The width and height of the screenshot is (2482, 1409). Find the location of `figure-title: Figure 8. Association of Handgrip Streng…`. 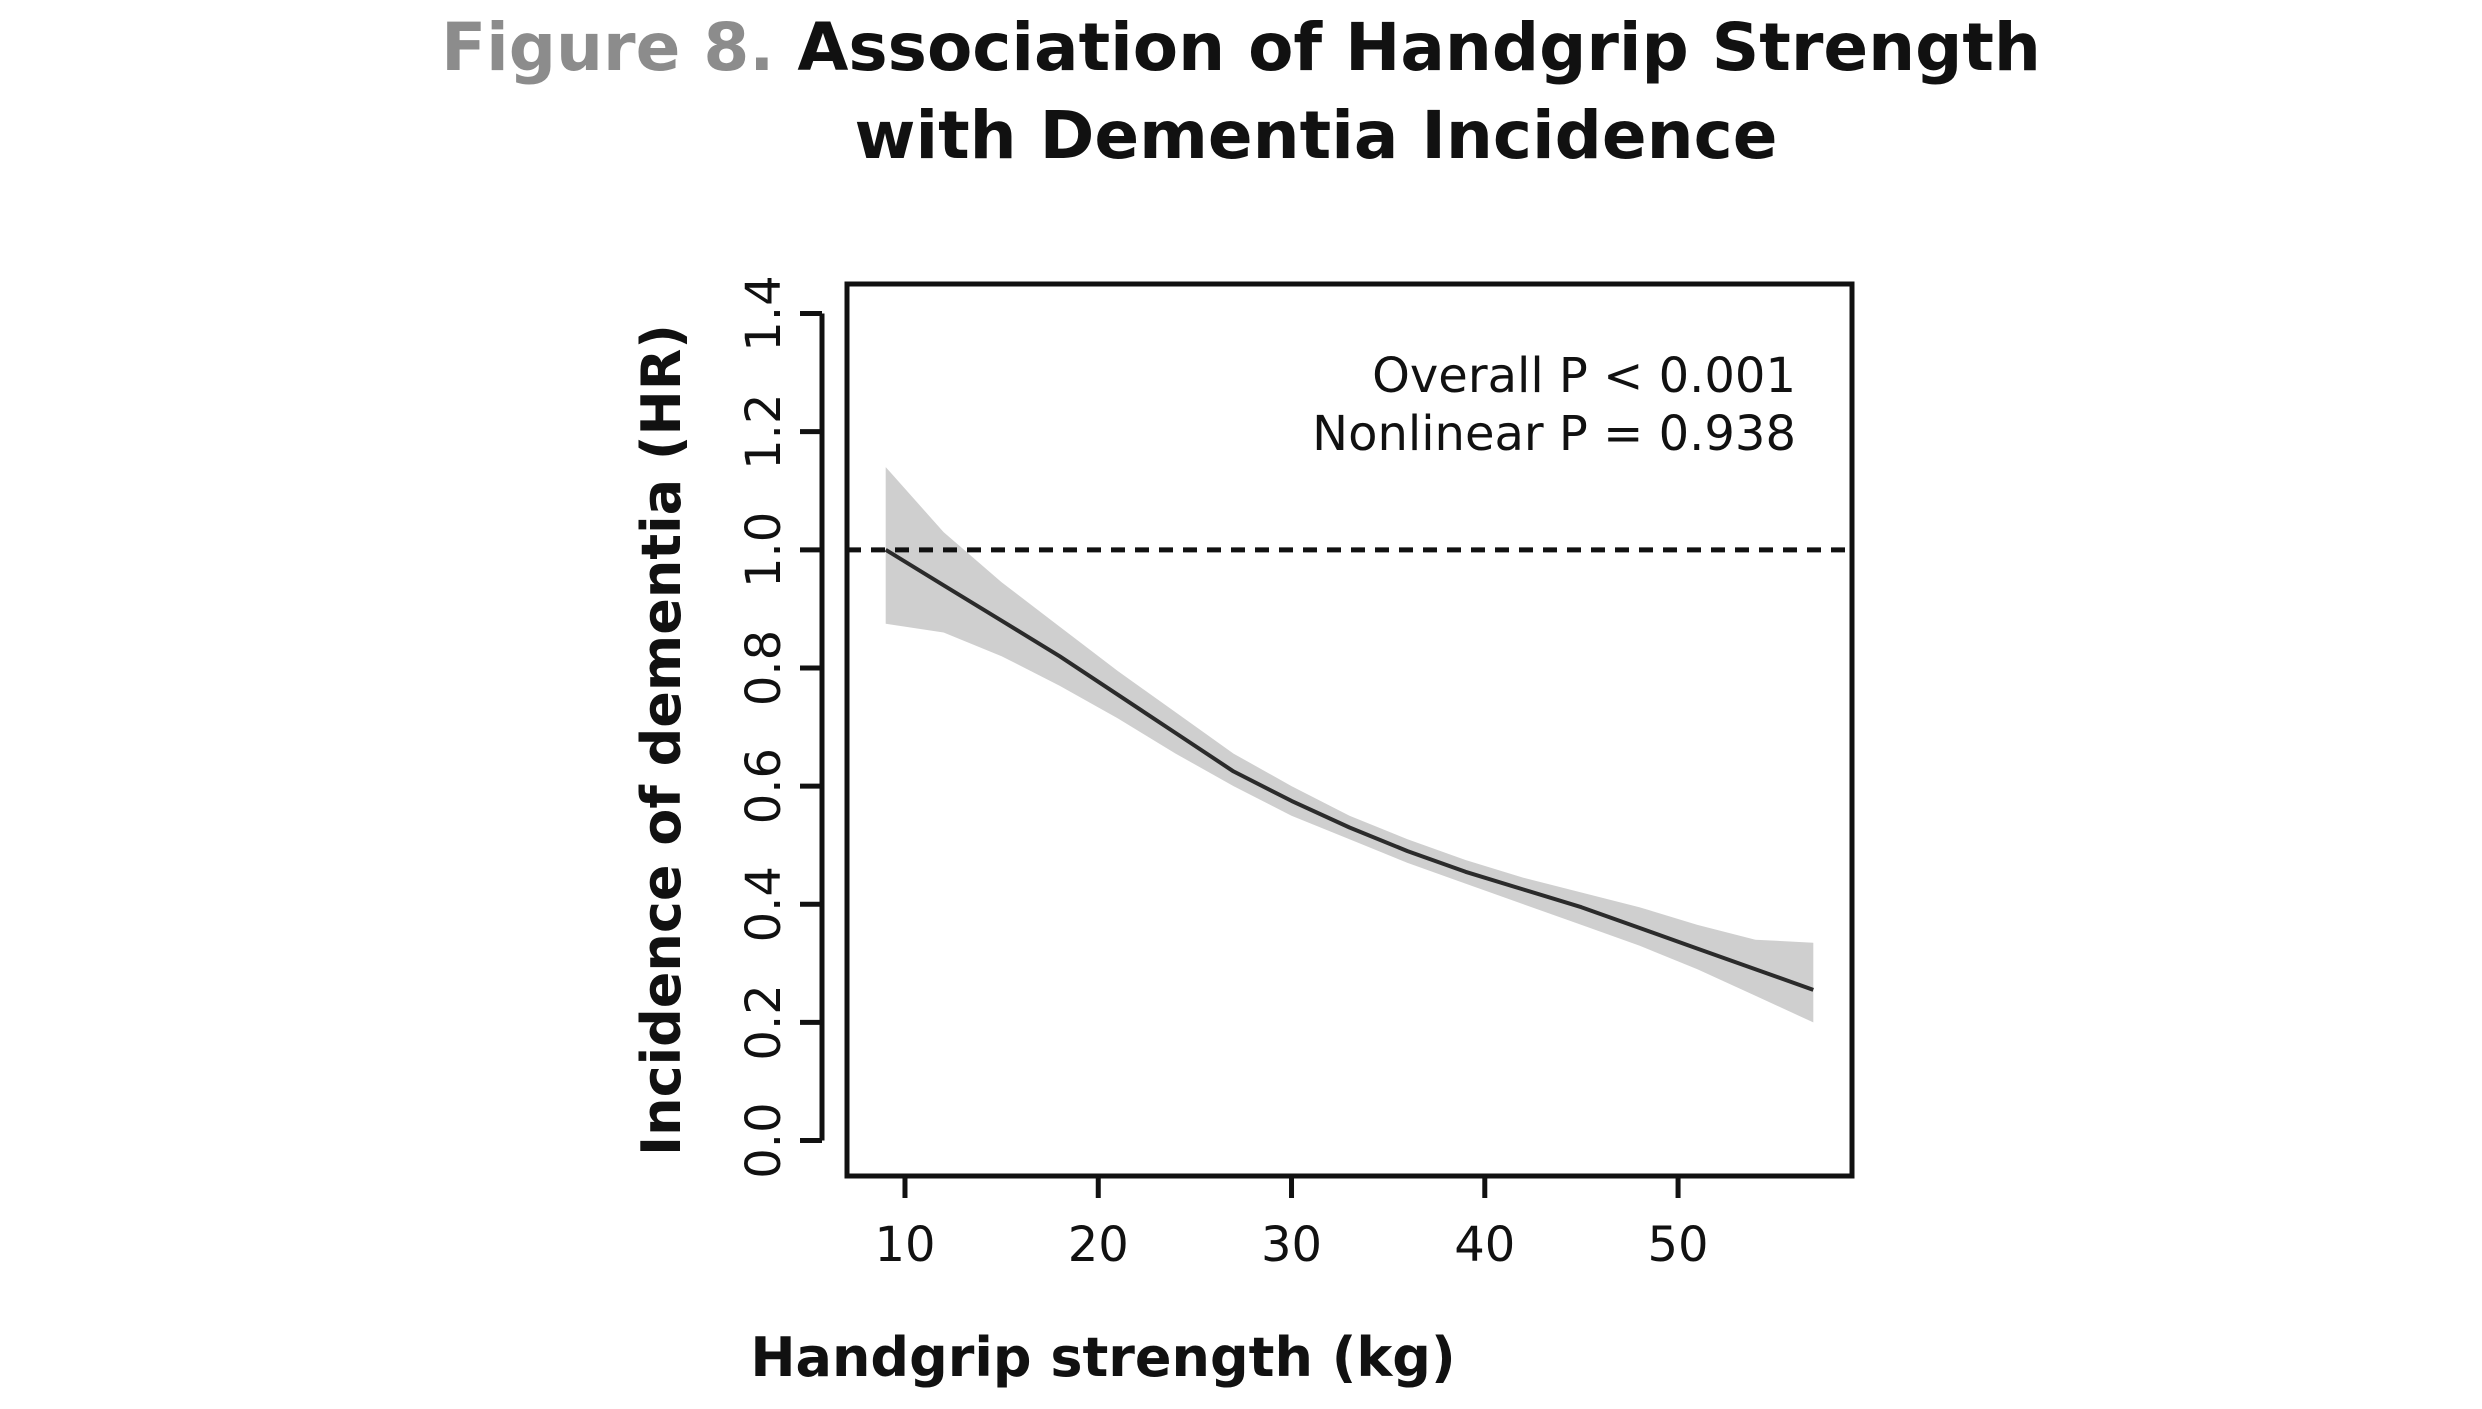

figure-title: Figure 8. Association of Handgrip Streng… is located at coordinates (1241, 90).